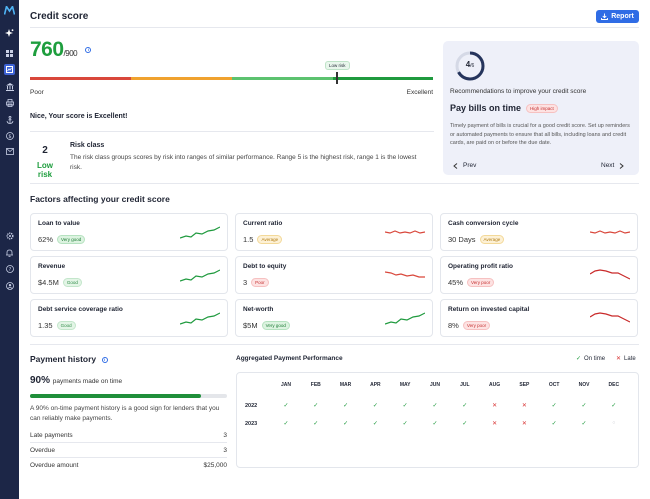  I want to click on factor-card: Operating profit ratio 45% Very poor, so click(539, 275).